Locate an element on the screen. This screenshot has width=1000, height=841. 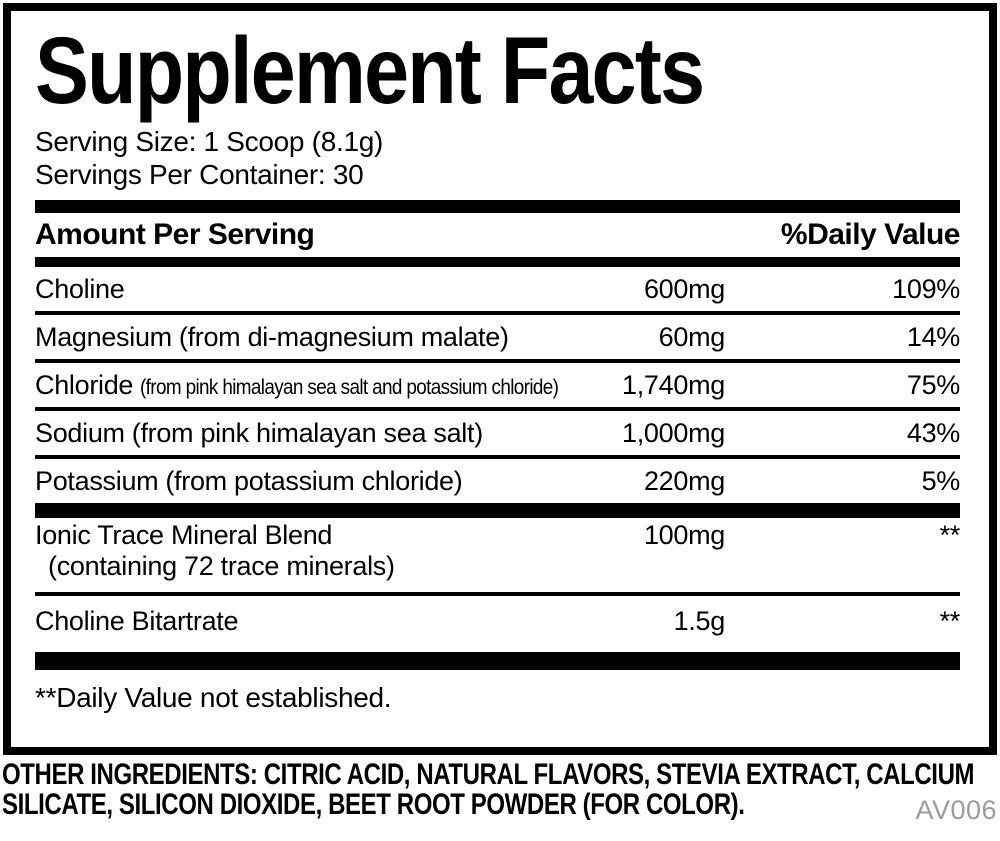
ingredient-label: Sodium (from pink himalayan sea salt) is located at coordinates (325, 433).